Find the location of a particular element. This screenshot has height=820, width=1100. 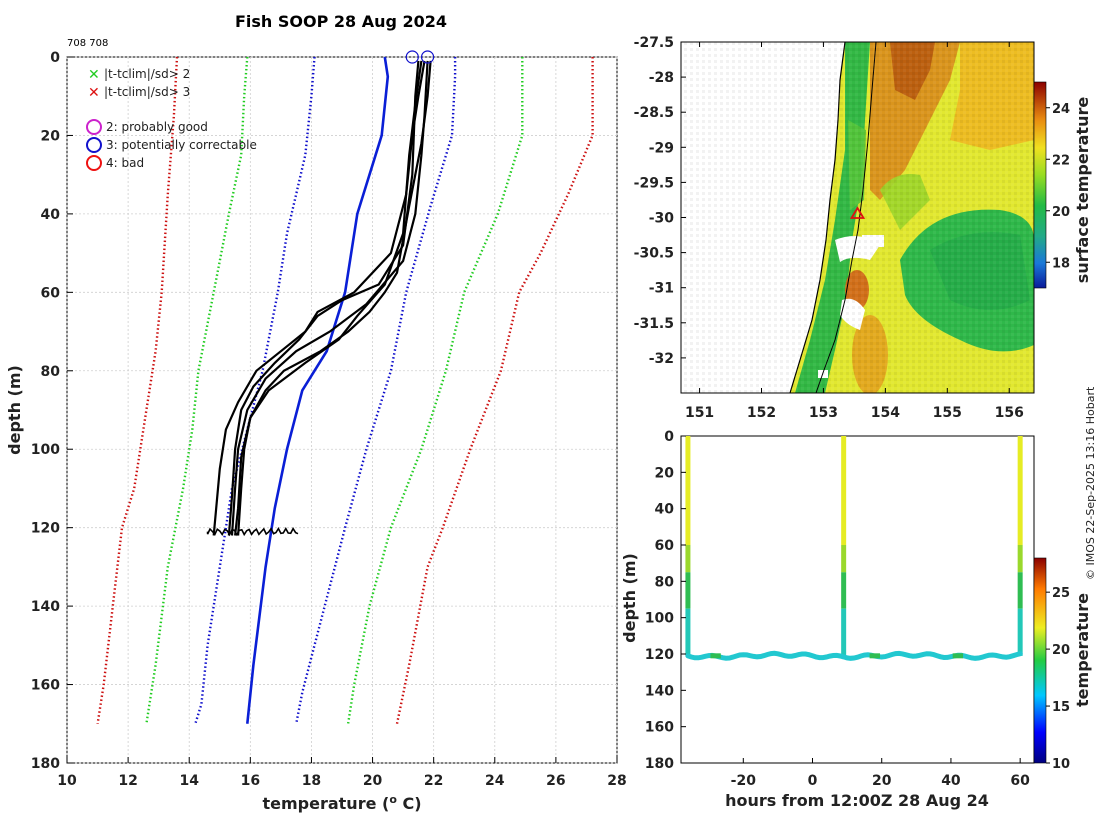

series-mean+sd is located at coordinates (376, 391).